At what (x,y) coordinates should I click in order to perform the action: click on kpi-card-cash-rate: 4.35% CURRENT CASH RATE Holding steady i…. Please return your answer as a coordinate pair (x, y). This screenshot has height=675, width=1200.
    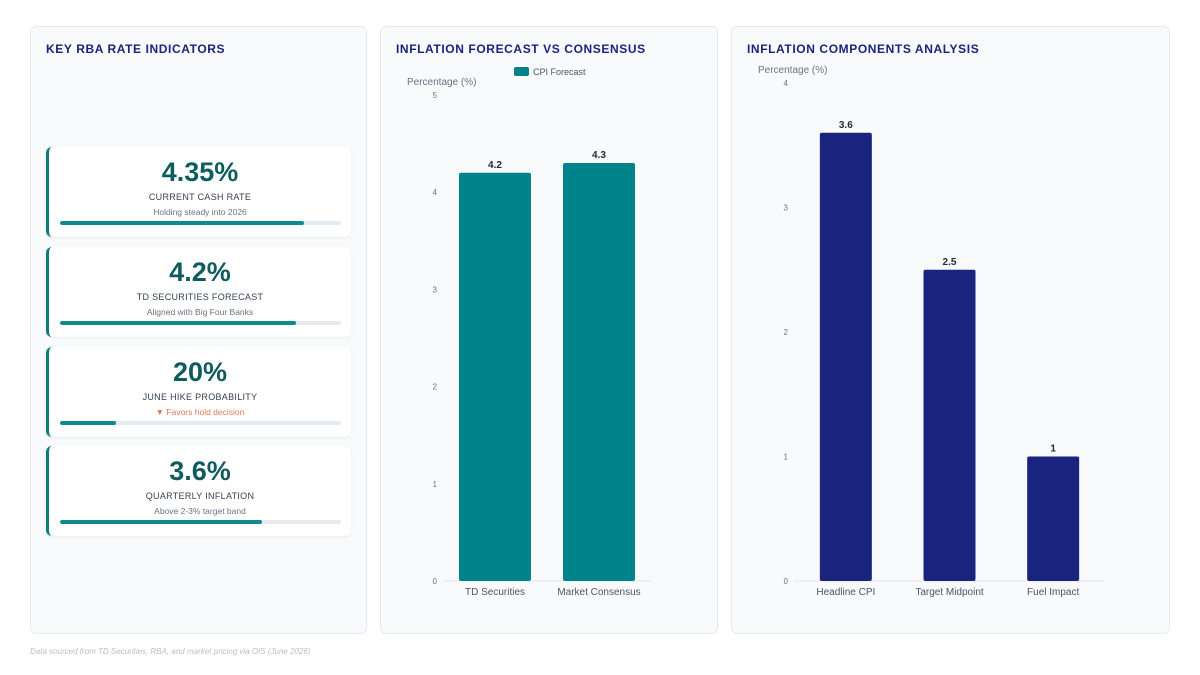
    Looking at the image, I should click on (198, 192).